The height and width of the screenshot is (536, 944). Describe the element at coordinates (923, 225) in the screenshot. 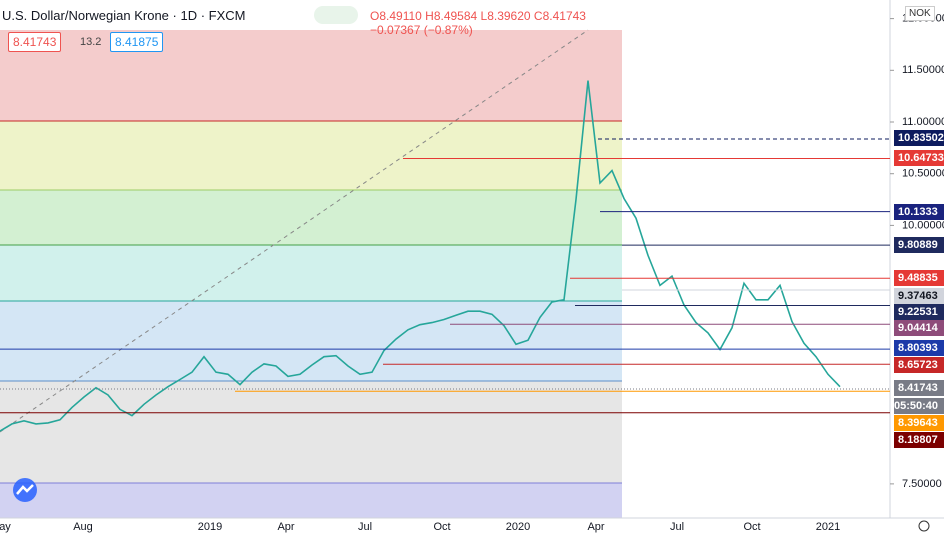

I see `y-tick-label: 10.00000` at that location.